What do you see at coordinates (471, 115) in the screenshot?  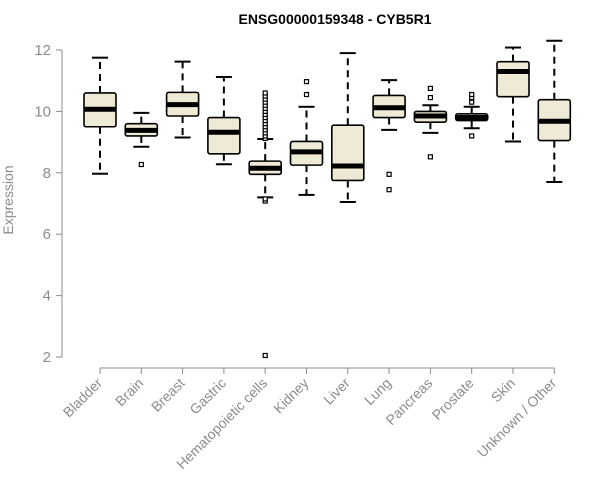 I see `box-prostate` at bounding box center [471, 115].